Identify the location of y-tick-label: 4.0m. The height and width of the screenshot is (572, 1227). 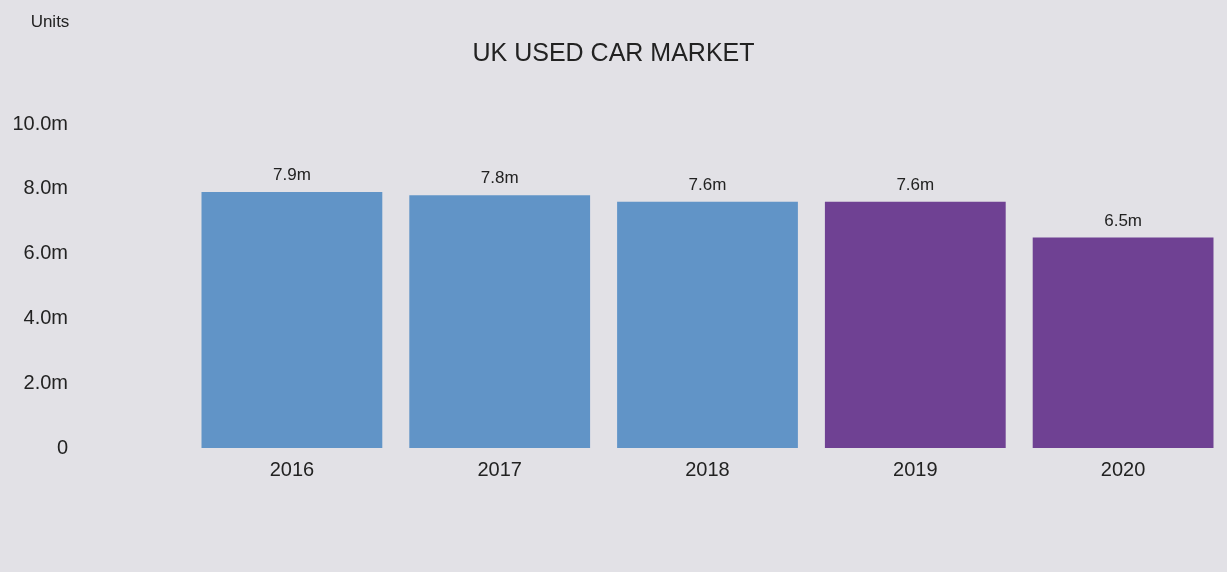
(45, 316).